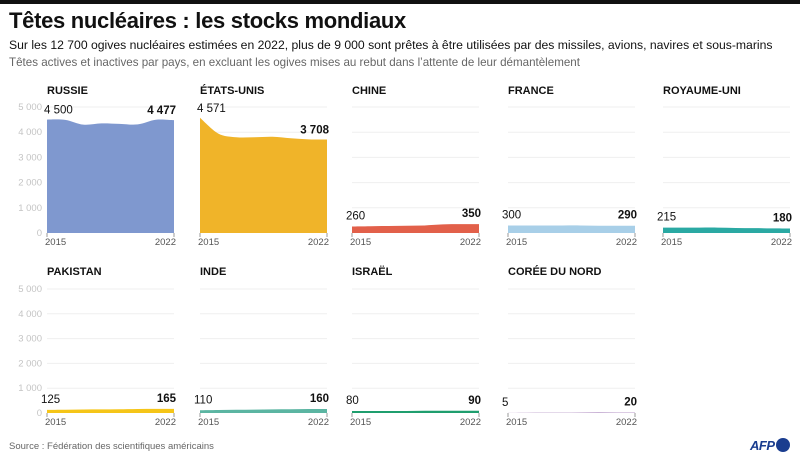 The height and width of the screenshot is (459, 800). I want to click on start-value-label: 5, so click(505, 403).